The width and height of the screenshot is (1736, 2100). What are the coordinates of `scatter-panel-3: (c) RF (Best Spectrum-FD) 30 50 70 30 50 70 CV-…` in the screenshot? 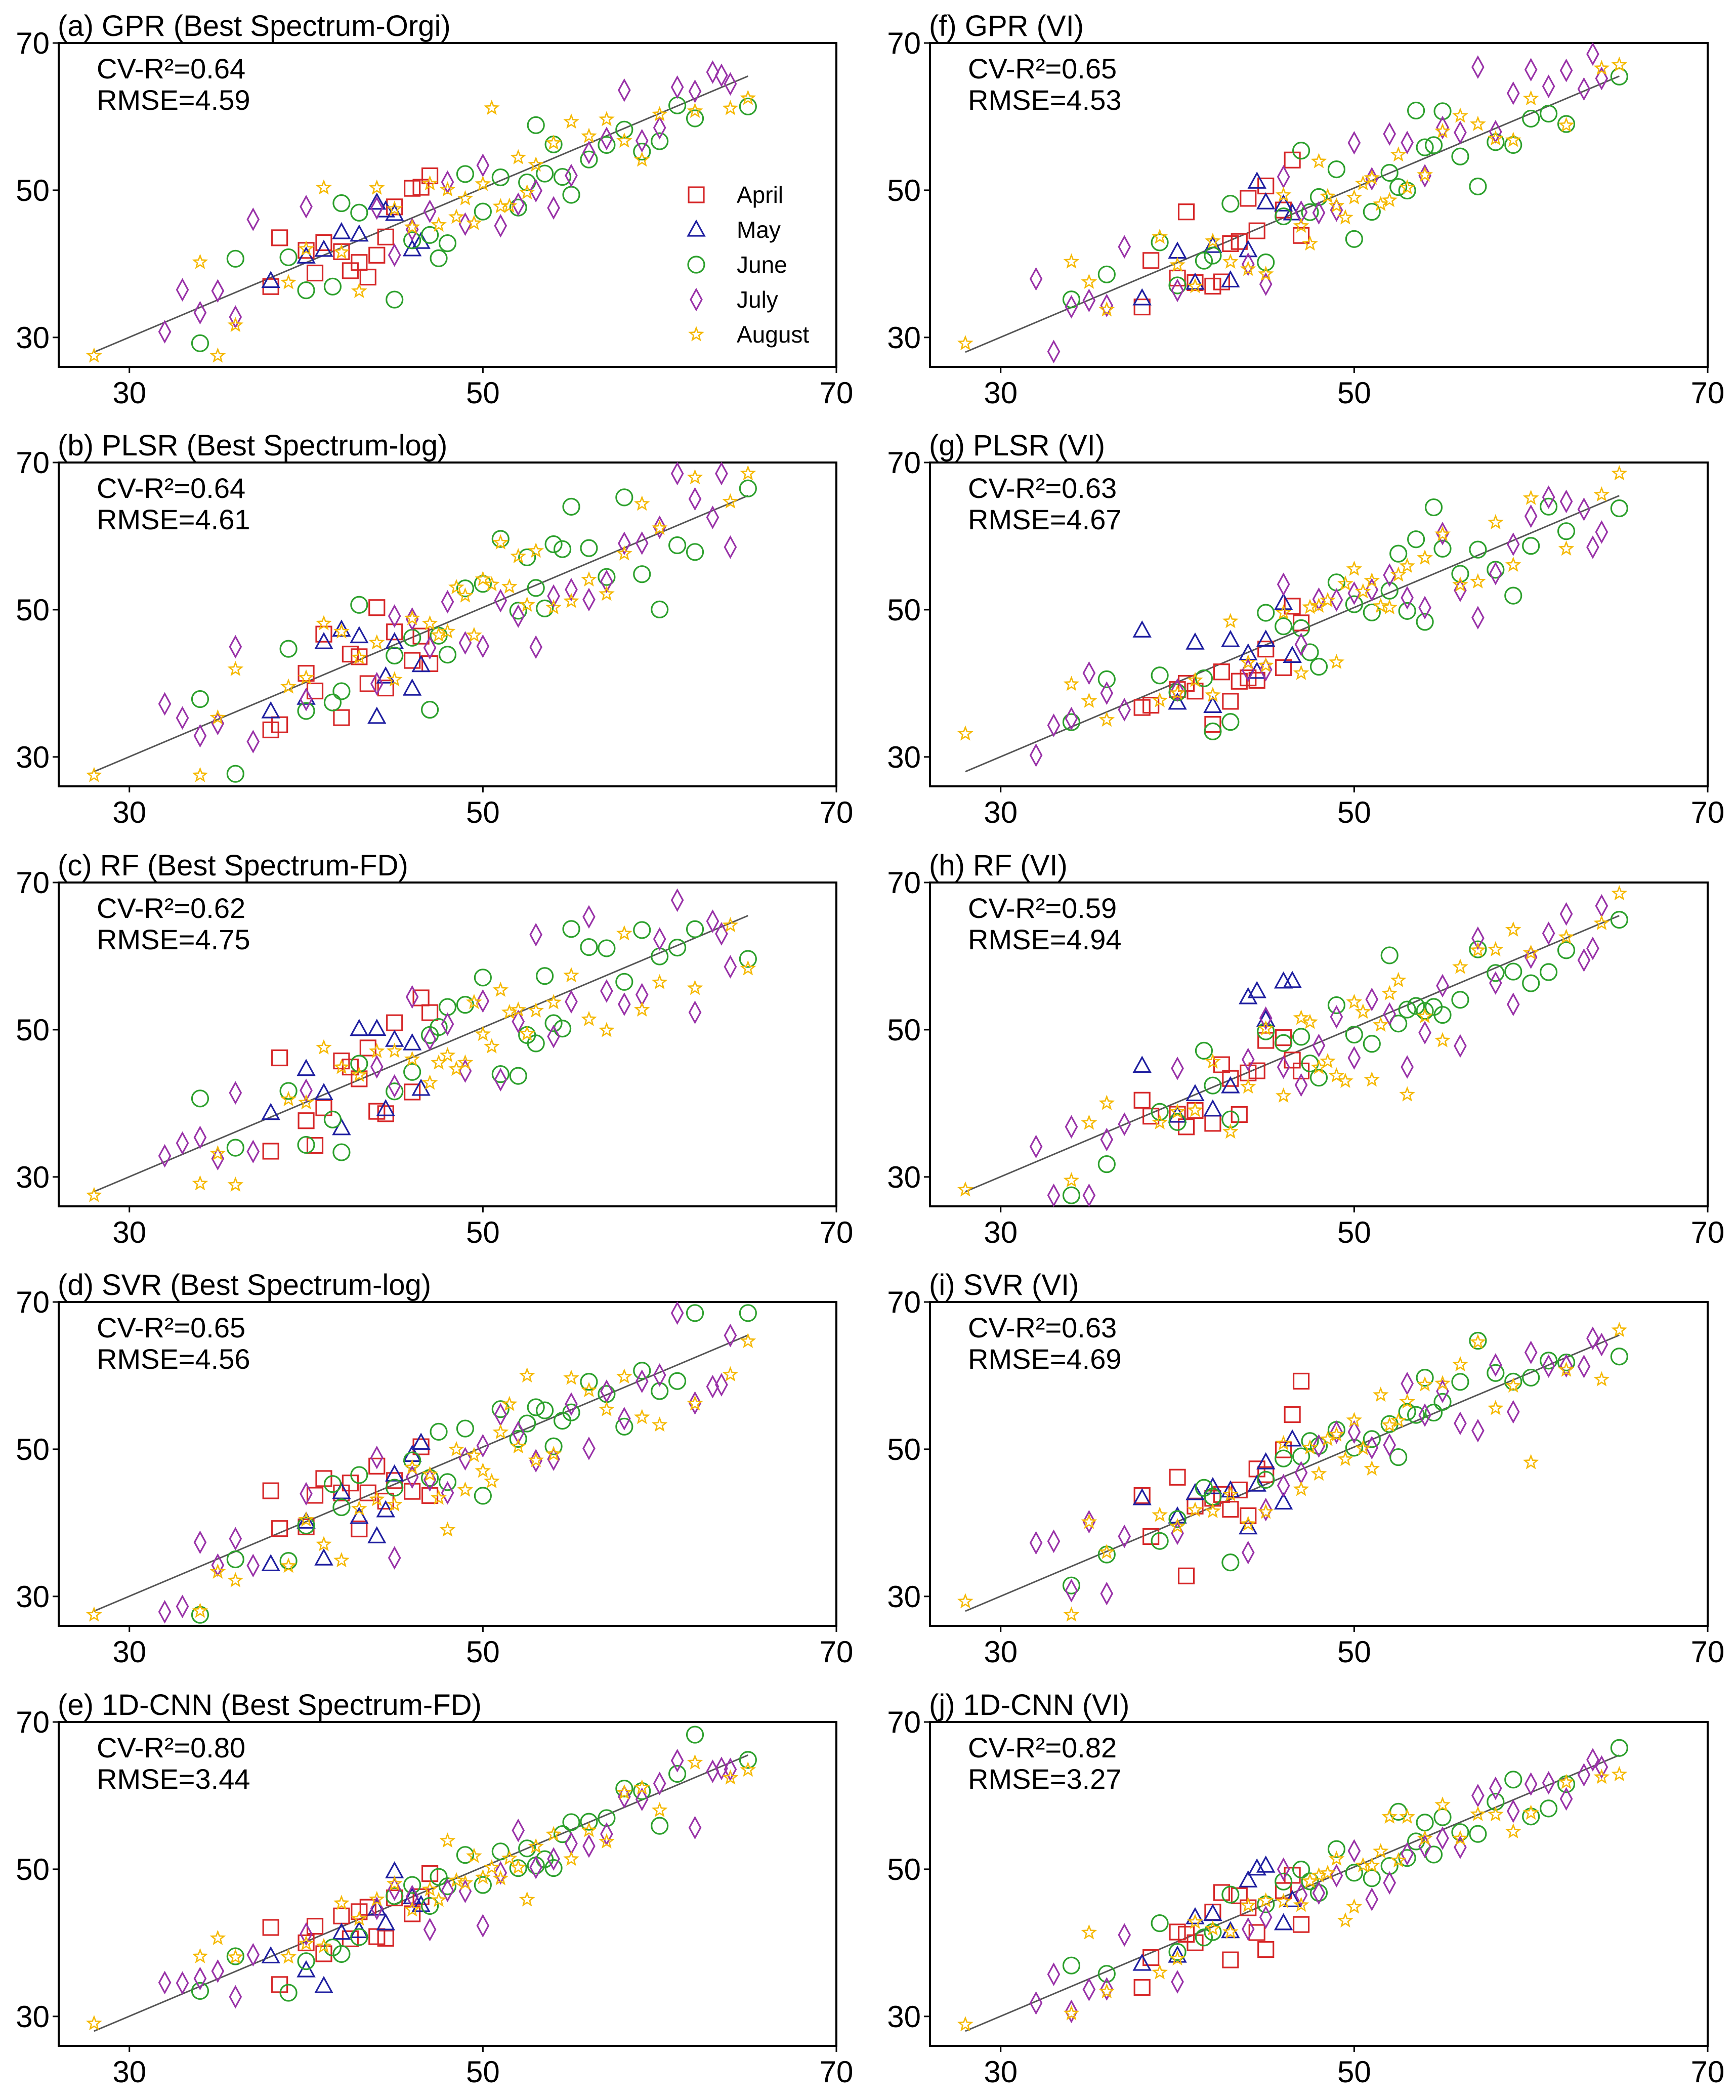 It's located at (434, 1049).